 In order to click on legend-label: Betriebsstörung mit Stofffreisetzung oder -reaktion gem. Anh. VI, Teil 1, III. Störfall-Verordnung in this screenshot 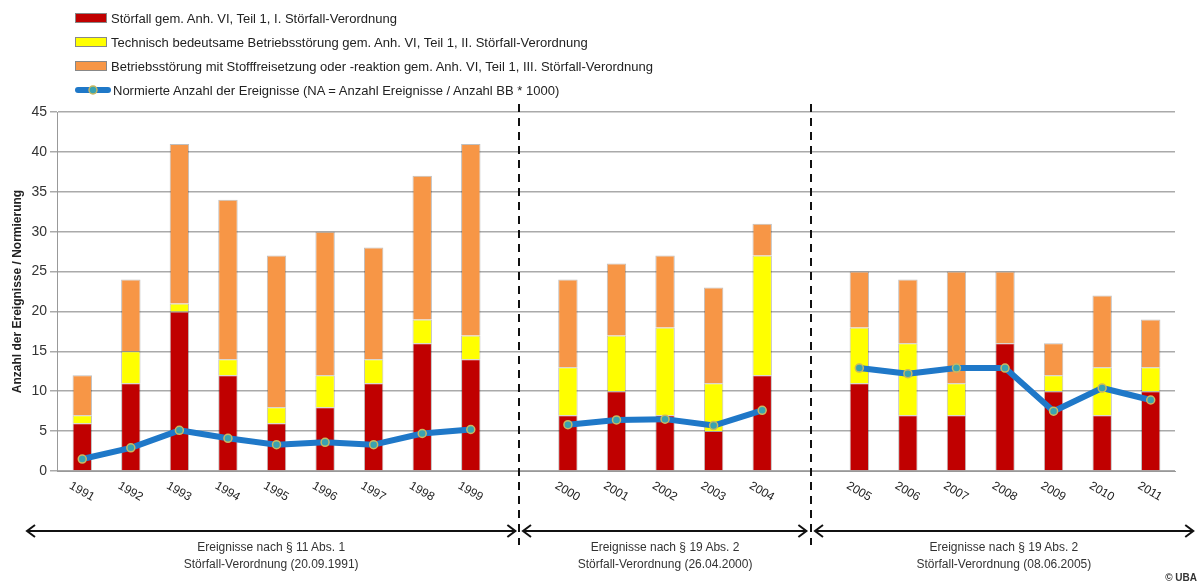, I will do `click(382, 66)`.